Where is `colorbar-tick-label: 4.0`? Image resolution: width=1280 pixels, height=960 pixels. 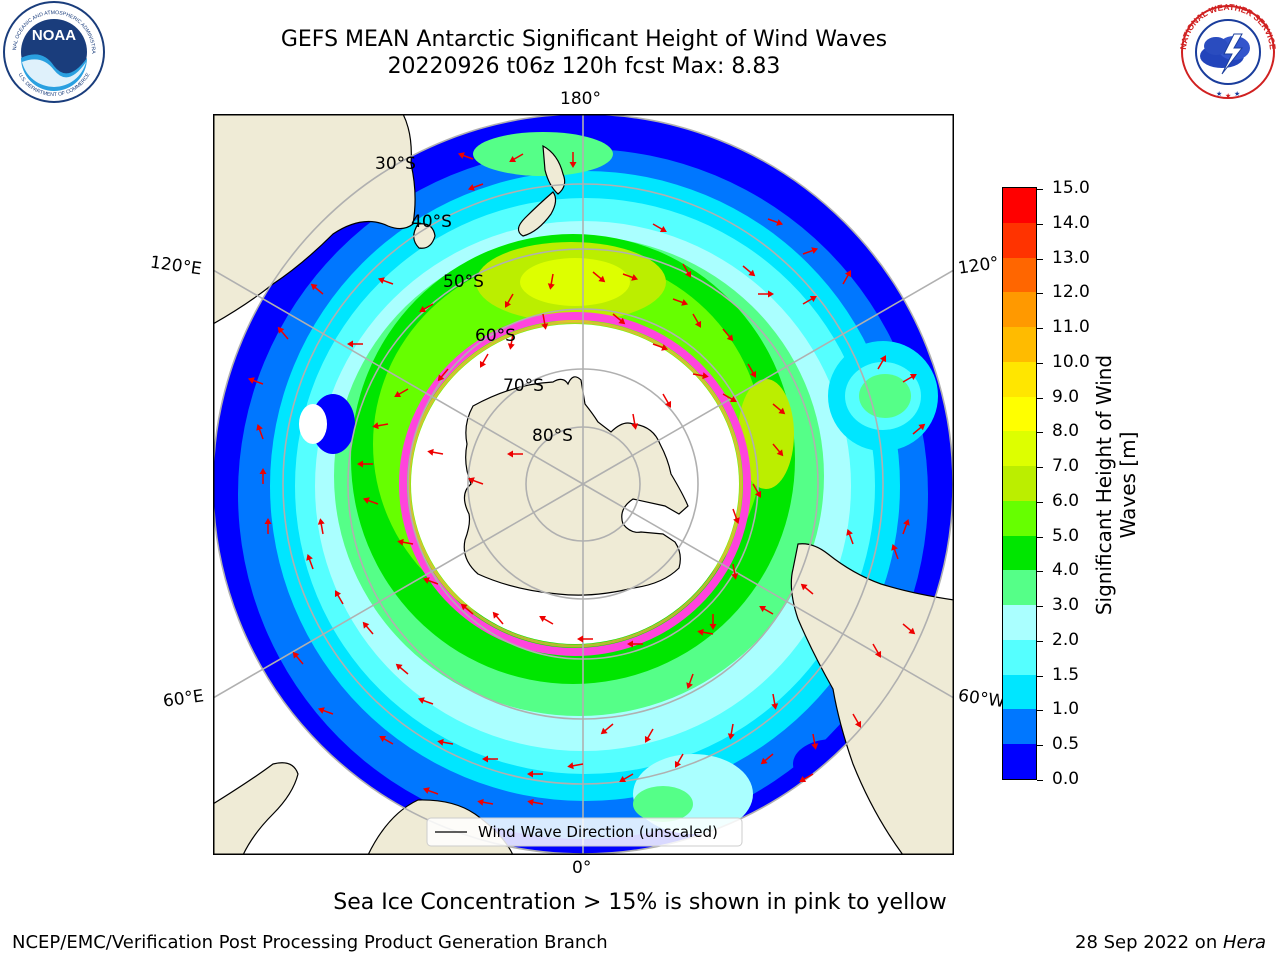 colorbar-tick-label: 4.0 is located at coordinates (1066, 570).